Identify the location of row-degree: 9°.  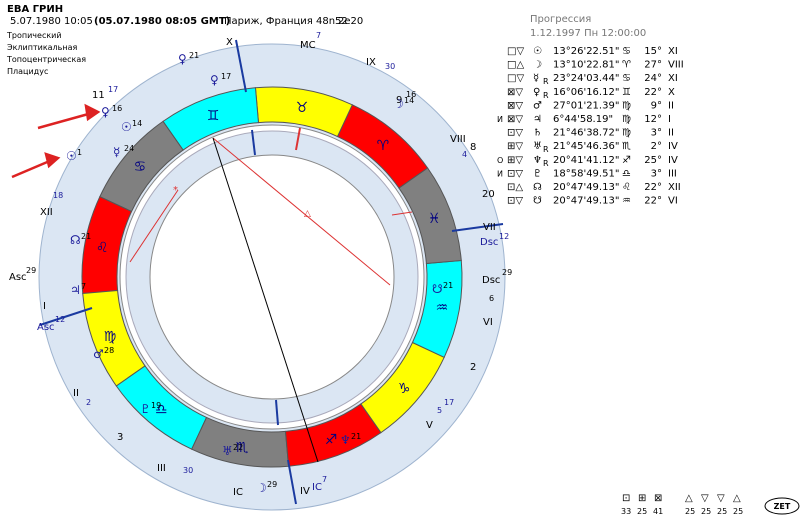
(656, 105).